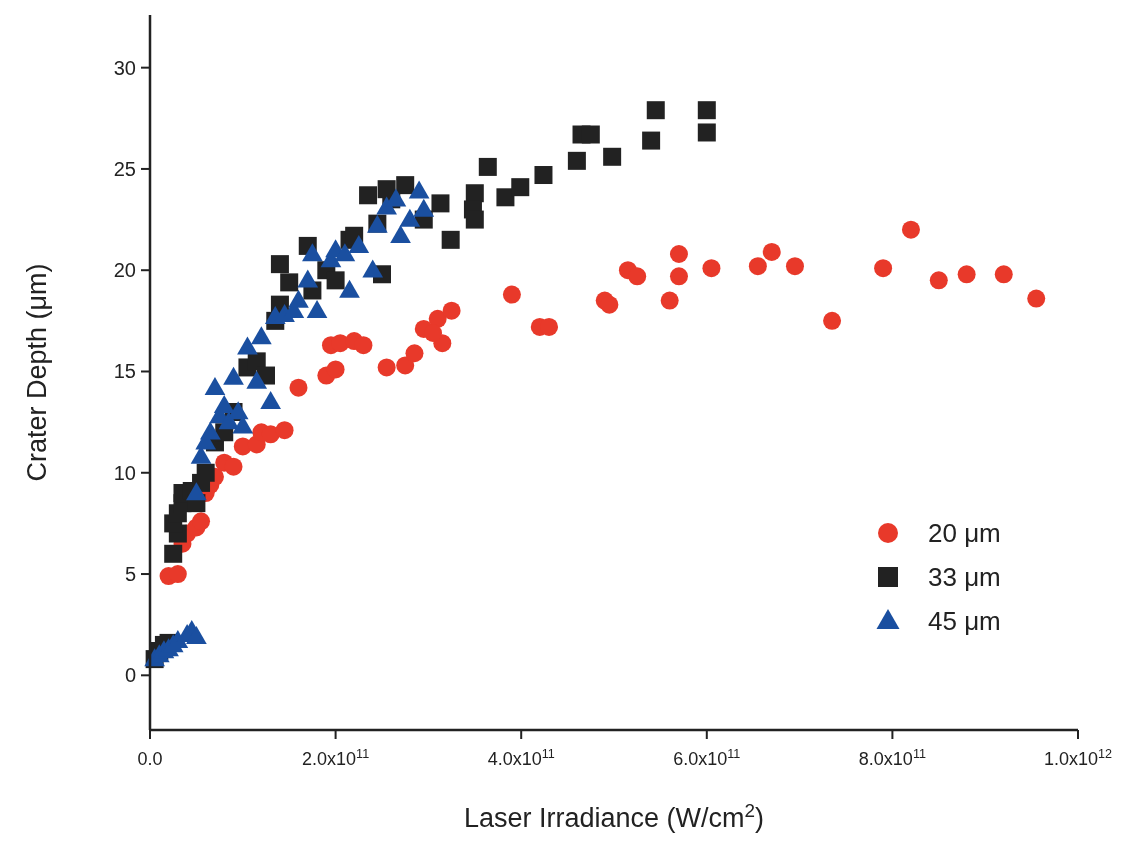  I want to click on x-tick-label: 0.0, so click(150, 759).